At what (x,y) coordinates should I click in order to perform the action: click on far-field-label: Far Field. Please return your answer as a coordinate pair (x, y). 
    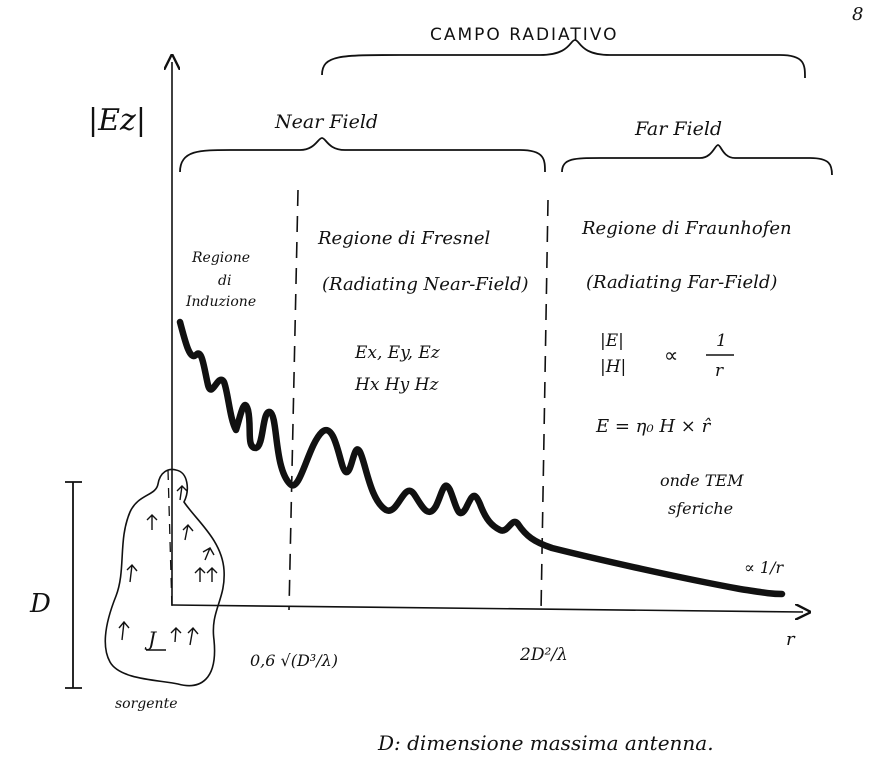
    Looking at the image, I should click on (678, 129).